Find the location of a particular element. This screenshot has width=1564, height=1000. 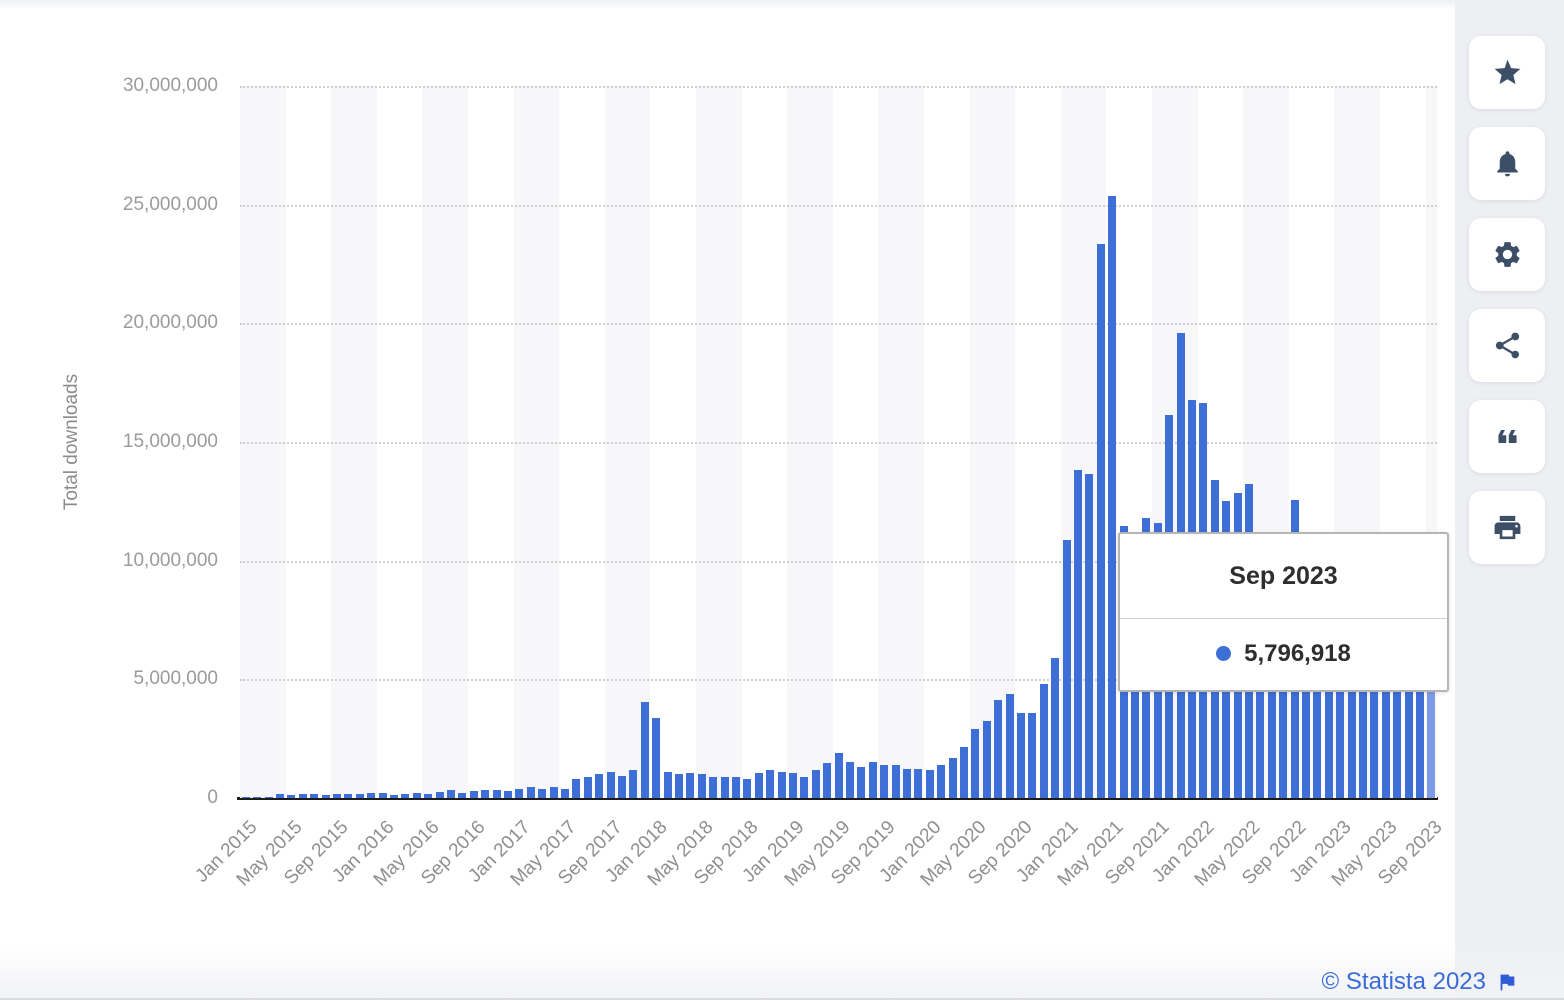

print-button is located at coordinates (1507, 527).